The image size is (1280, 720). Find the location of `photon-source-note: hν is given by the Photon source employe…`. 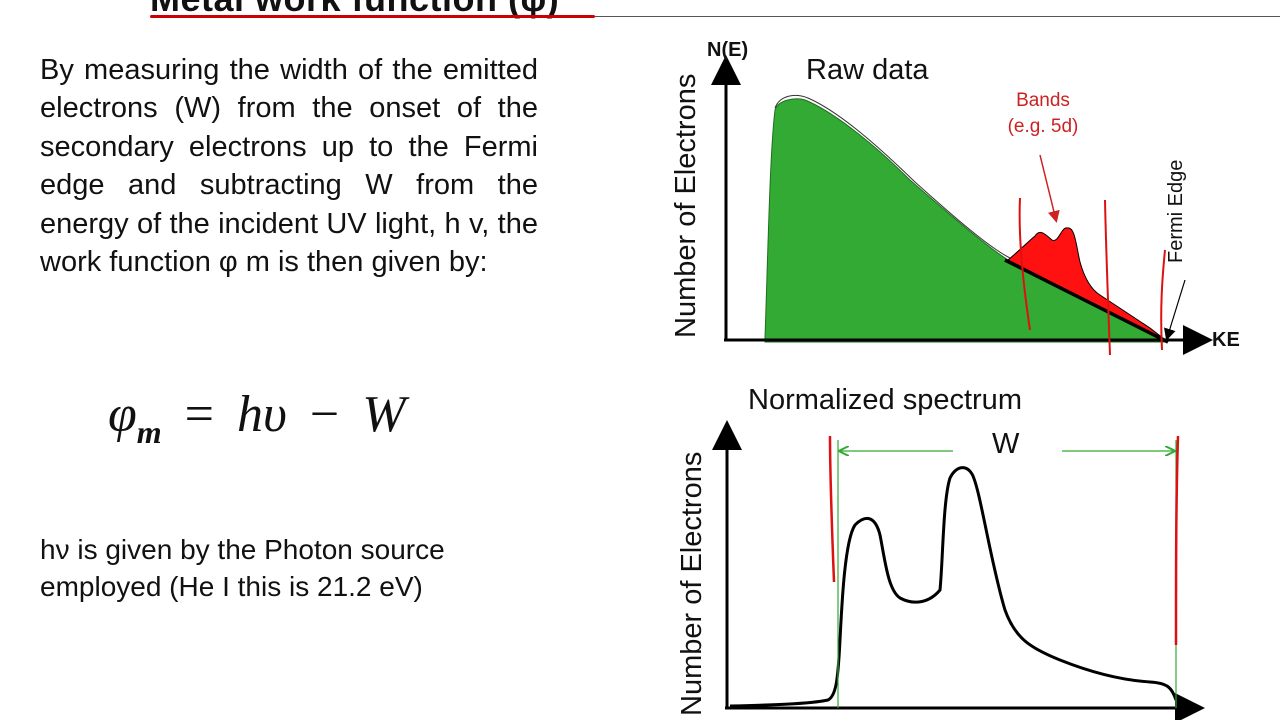

photon-source-note: hν is given by the Photon source employe… is located at coordinates (242, 568).